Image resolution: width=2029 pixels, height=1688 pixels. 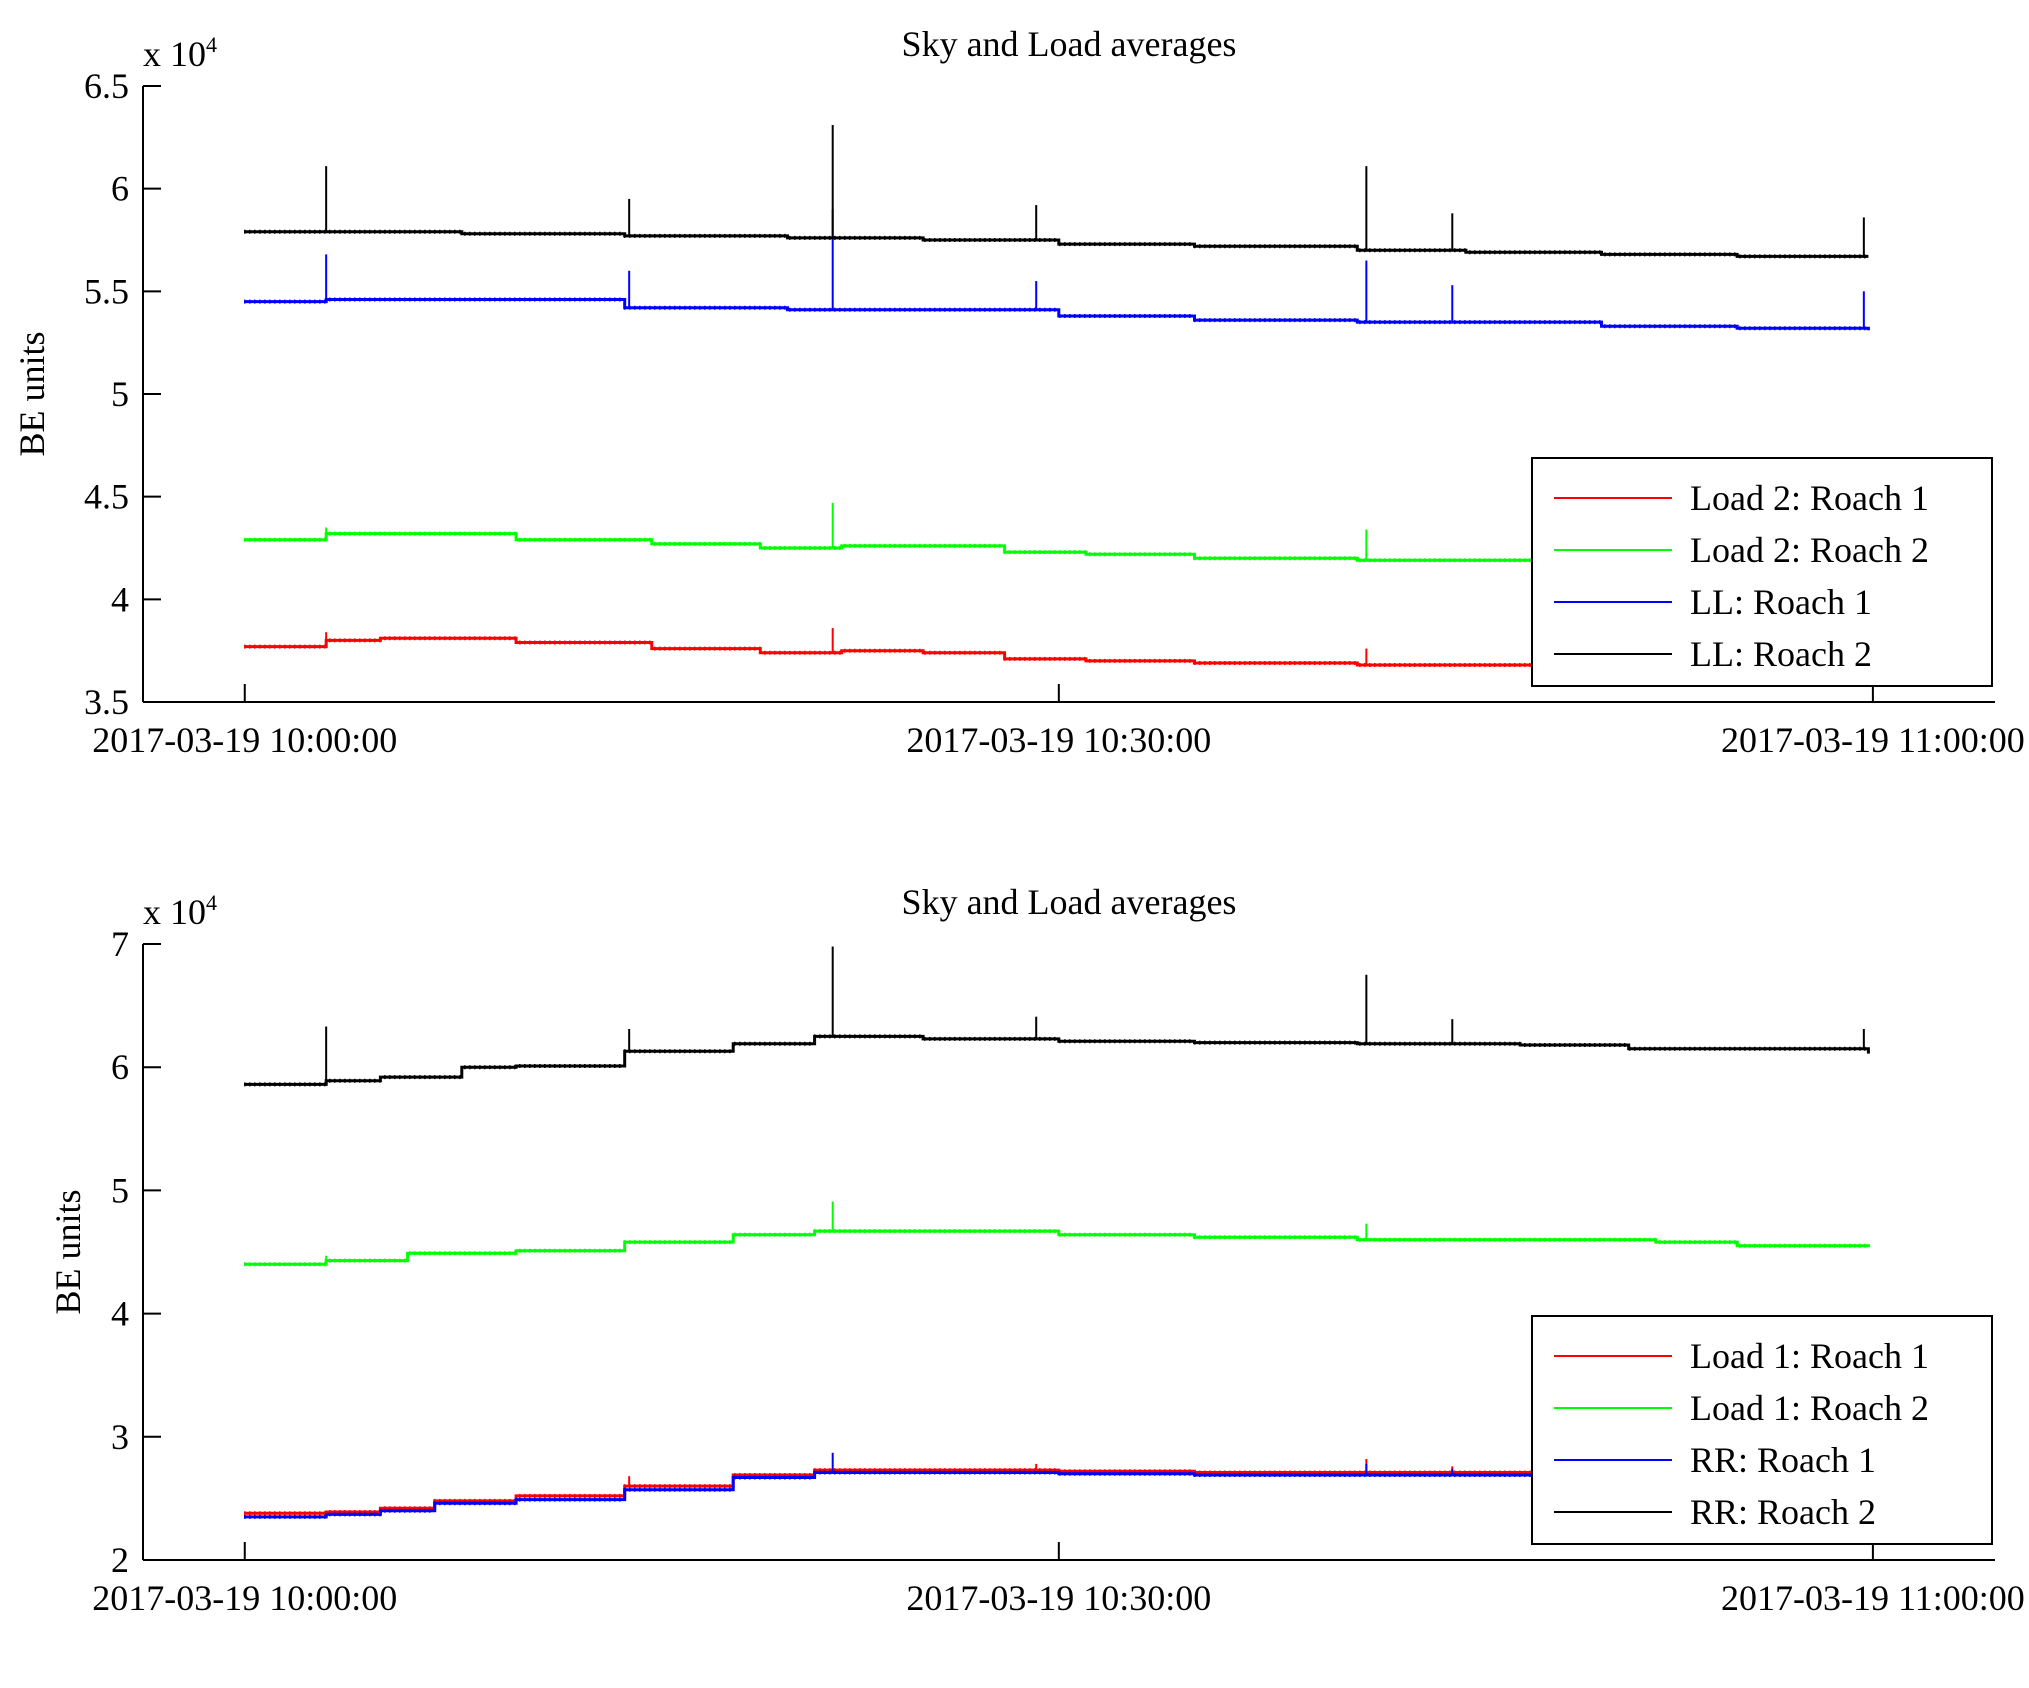 I want to click on legend-label: Load 1: Roach 2, so click(x=1809, y=1408).